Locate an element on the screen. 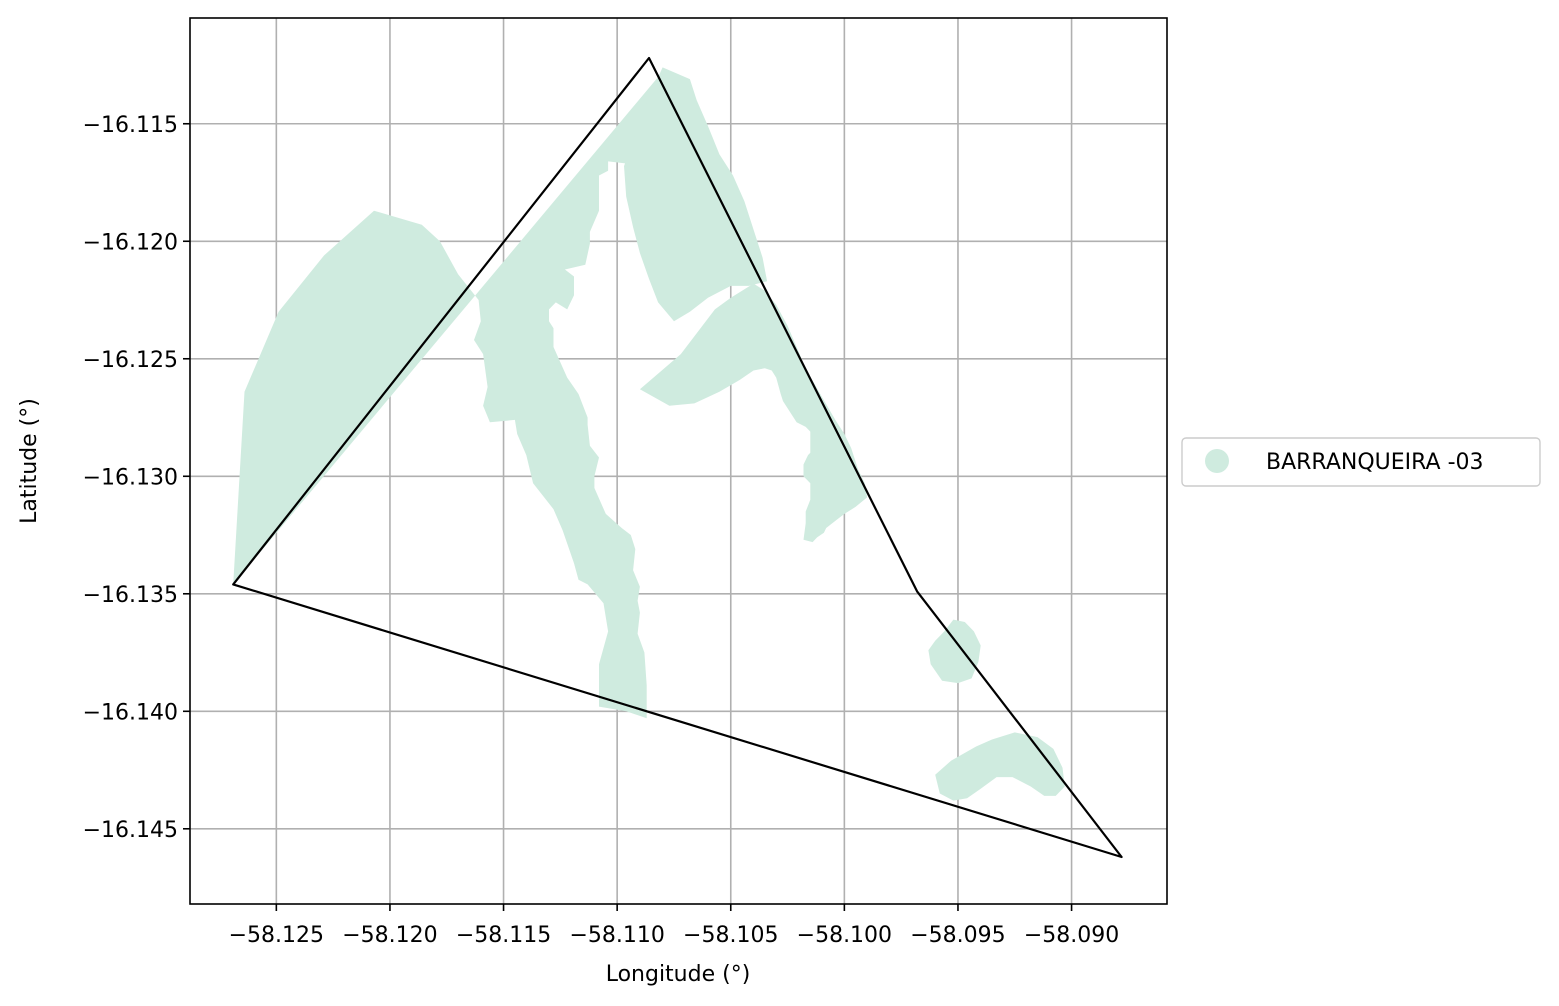 The width and height of the screenshot is (1559, 1006). legend-label: BARRANQUEIRA -03 is located at coordinates (1375, 462).